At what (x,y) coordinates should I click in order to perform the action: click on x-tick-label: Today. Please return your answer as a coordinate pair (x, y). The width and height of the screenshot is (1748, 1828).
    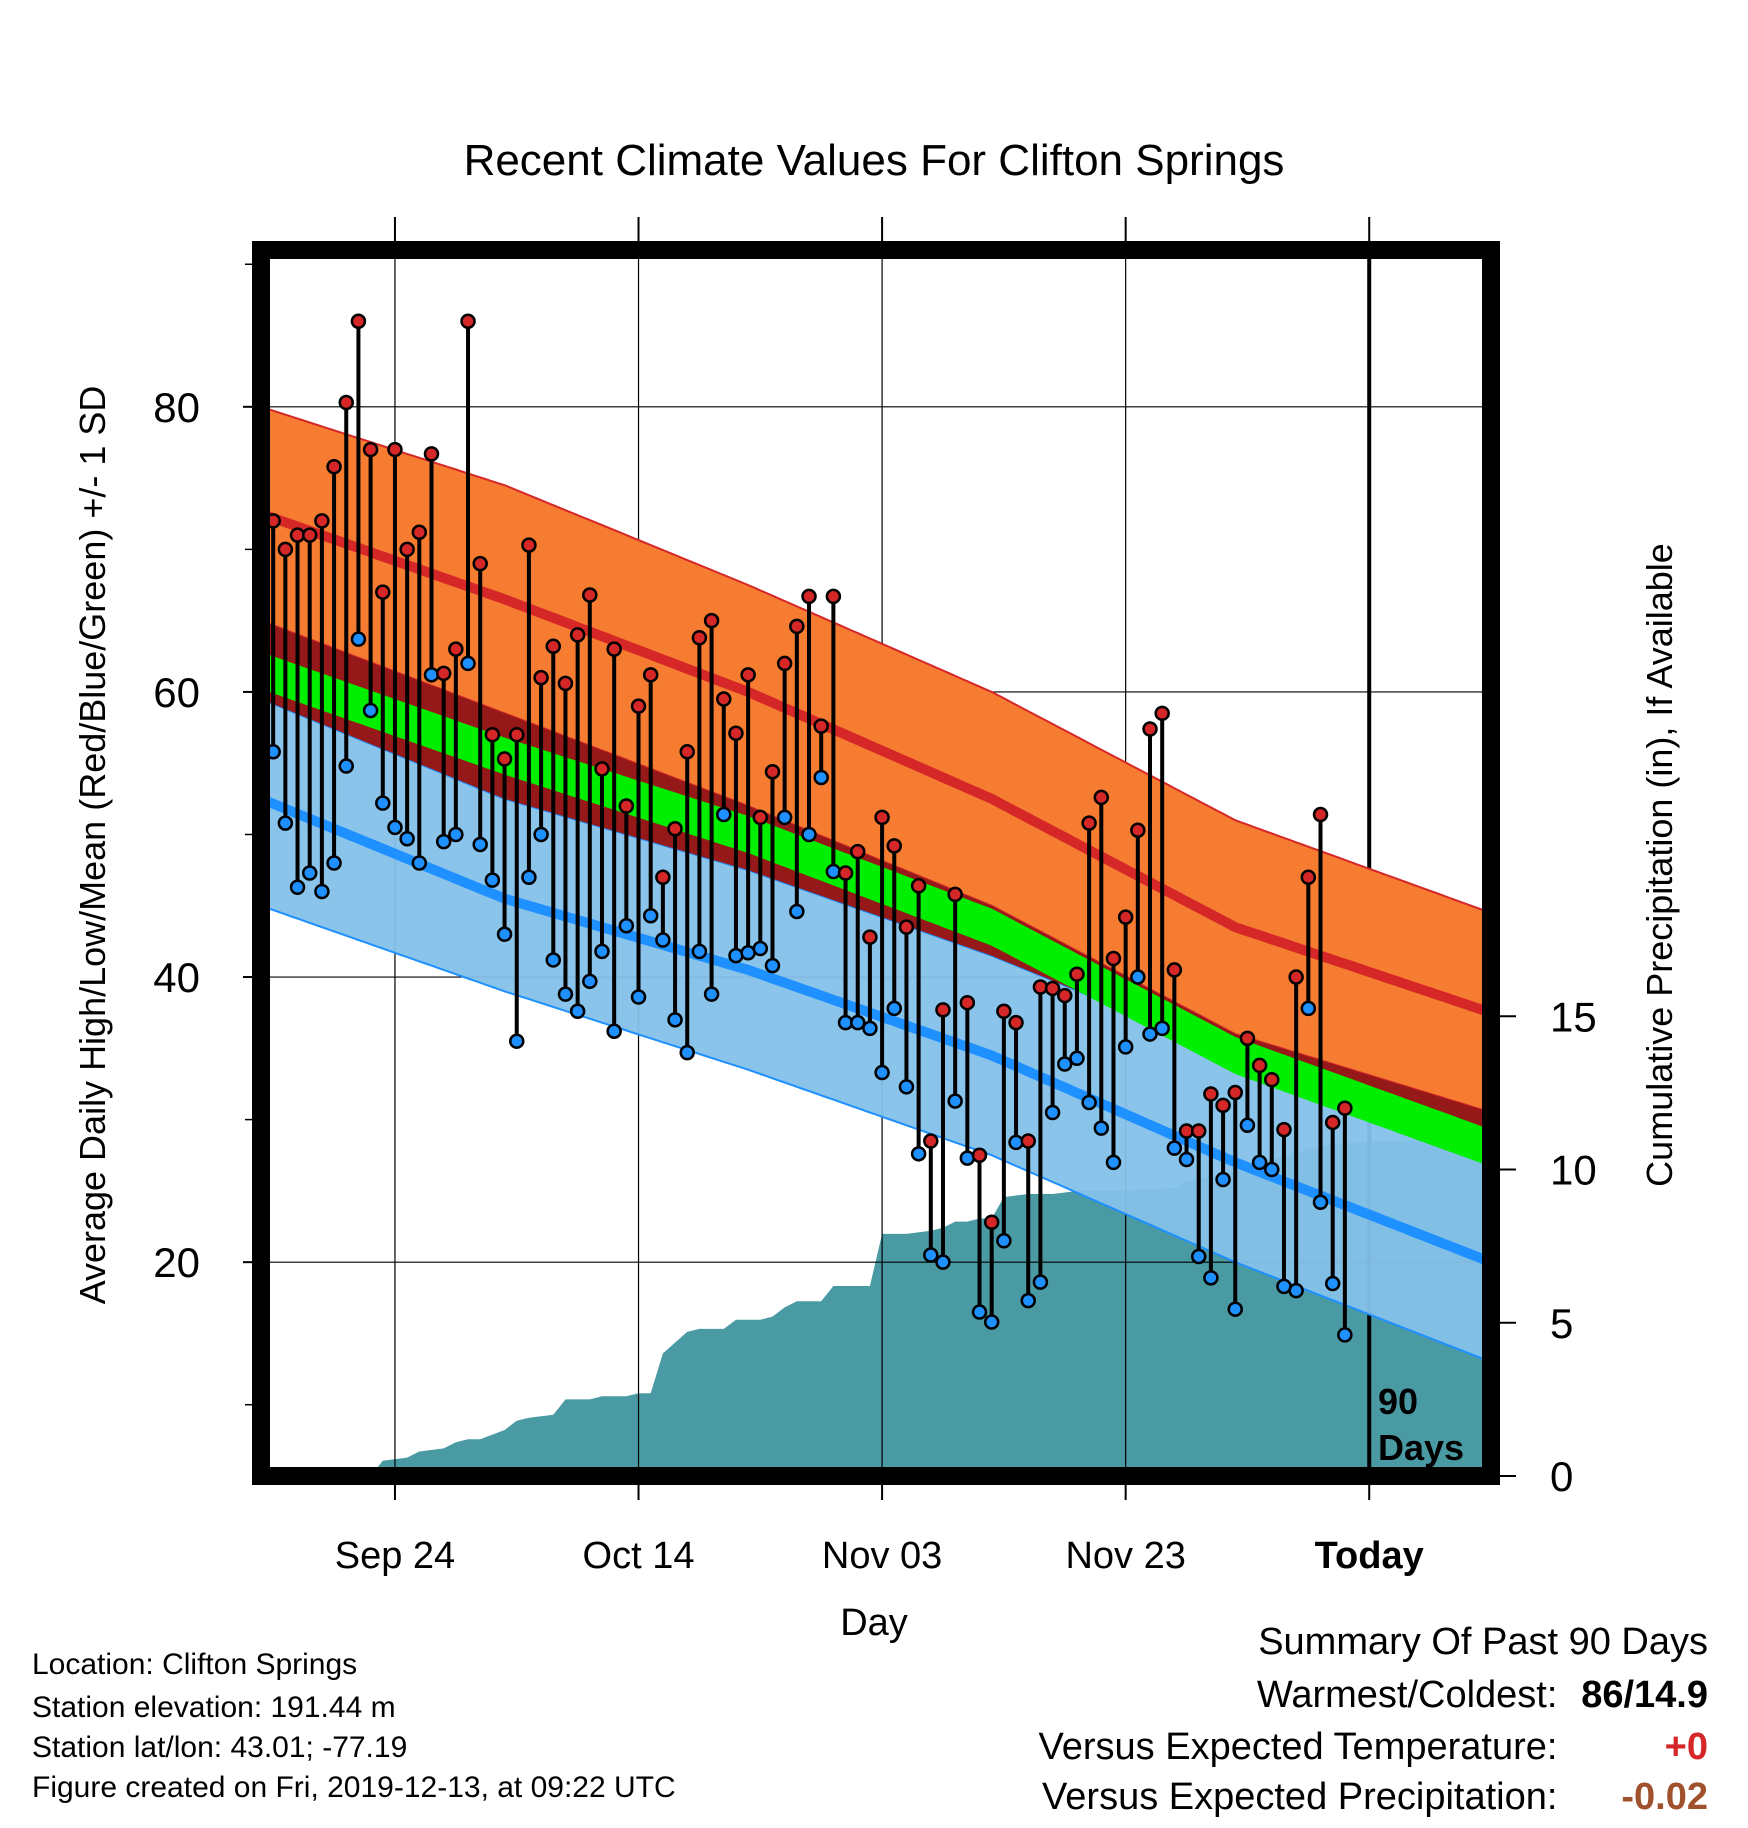
    Looking at the image, I should click on (1369, 1556).